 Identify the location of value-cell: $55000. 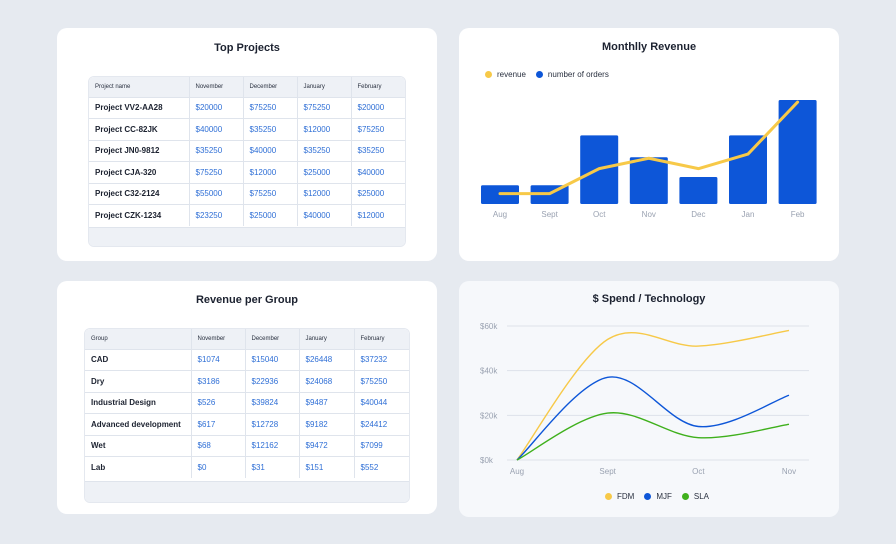
(216, 193).